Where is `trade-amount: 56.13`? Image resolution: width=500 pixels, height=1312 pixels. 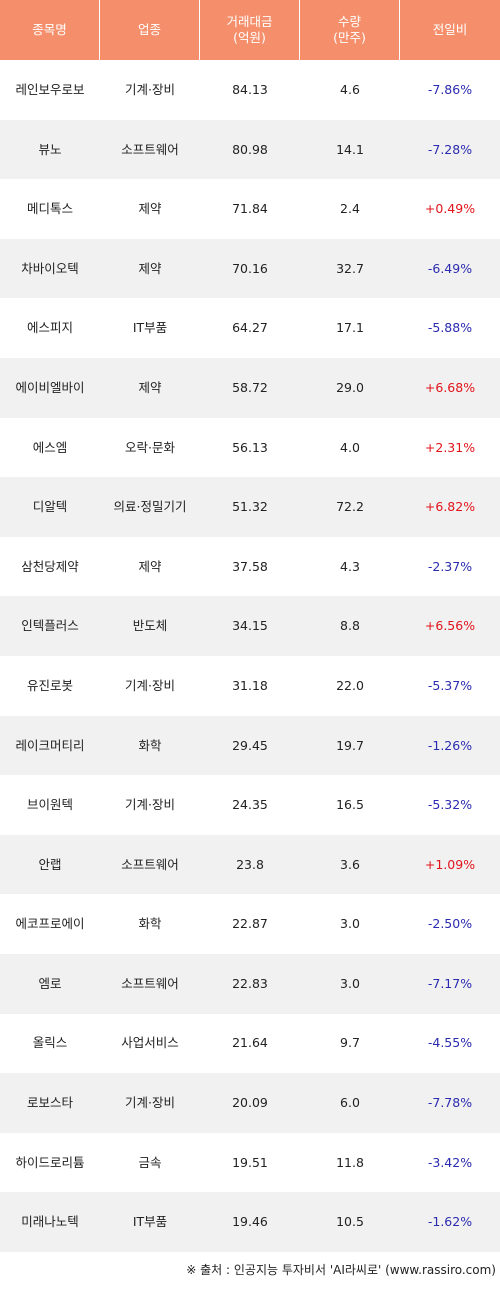
trade-amount: 56.13 is located at coordinates (250, 447).